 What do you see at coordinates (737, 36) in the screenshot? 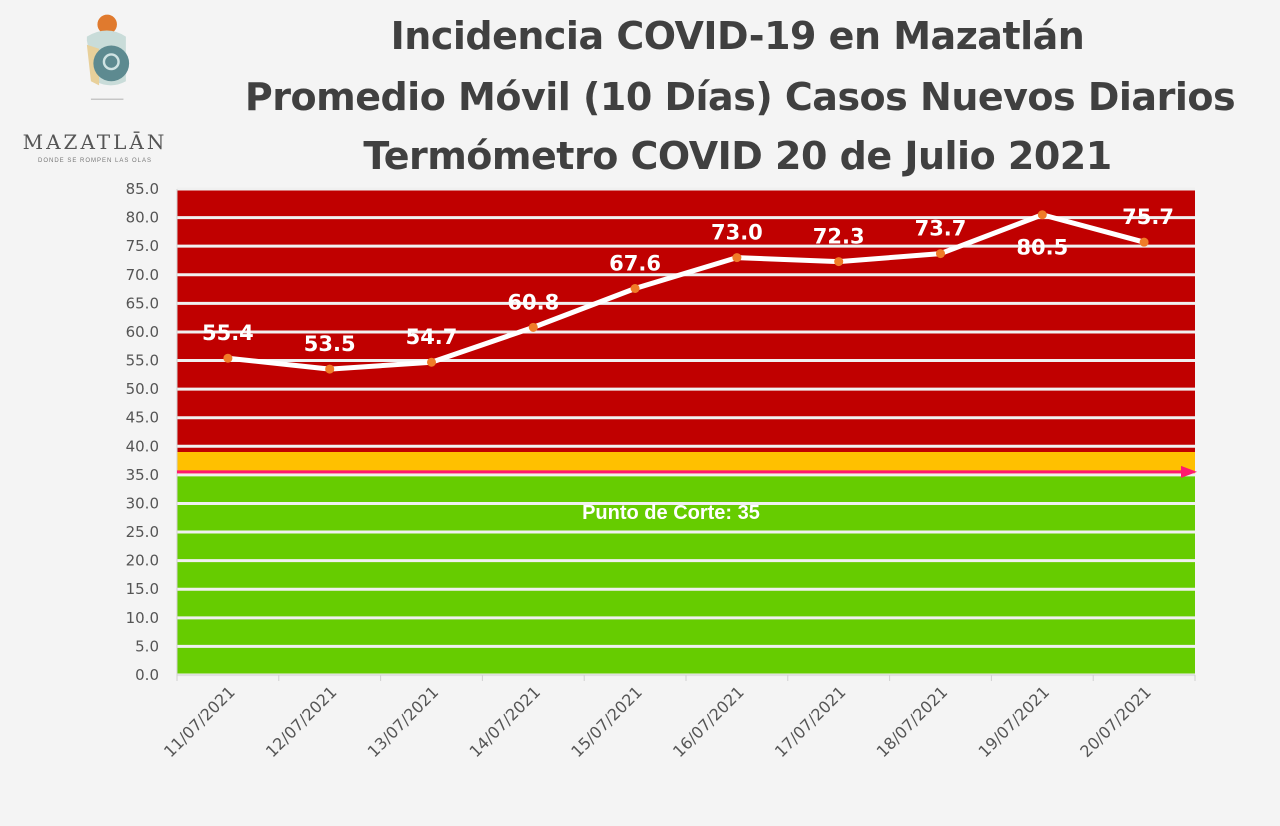
I see `chart-title-line1: Incidencia COVID-19 en Mazatlán` at bounding box center [737, 36].